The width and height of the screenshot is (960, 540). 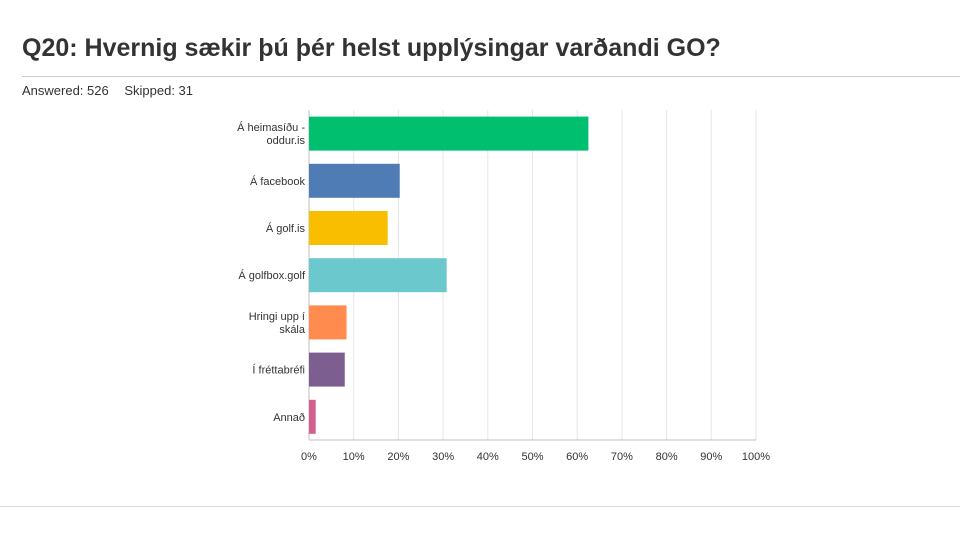 What do you see at coordinates (443, 457) in the screenshot?
I see `x-tick-label: 30%` at bounding box center [443, 457].